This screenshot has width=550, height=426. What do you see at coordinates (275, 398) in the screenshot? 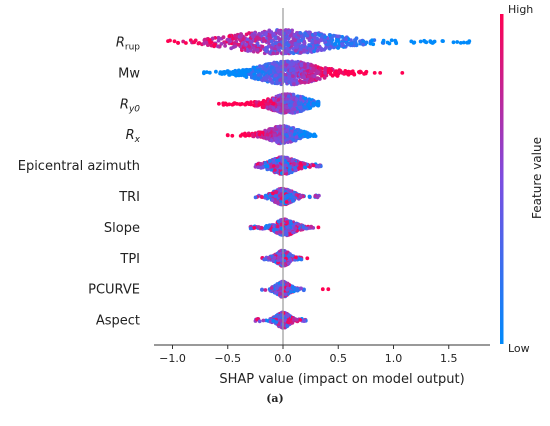
I see `figure-caption: (a)` at bounding box center [275, 398].